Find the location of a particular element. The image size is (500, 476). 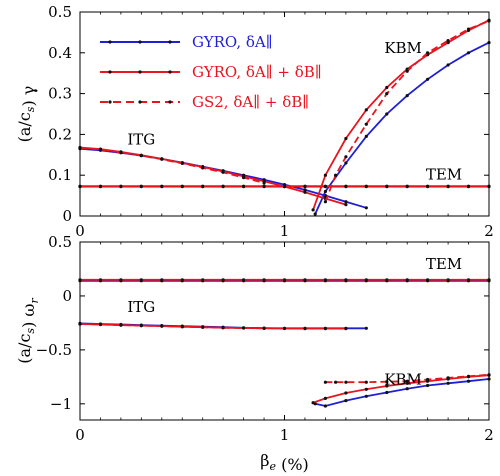

y-tick-label: 0.2 is located at coordinates (60, 134).